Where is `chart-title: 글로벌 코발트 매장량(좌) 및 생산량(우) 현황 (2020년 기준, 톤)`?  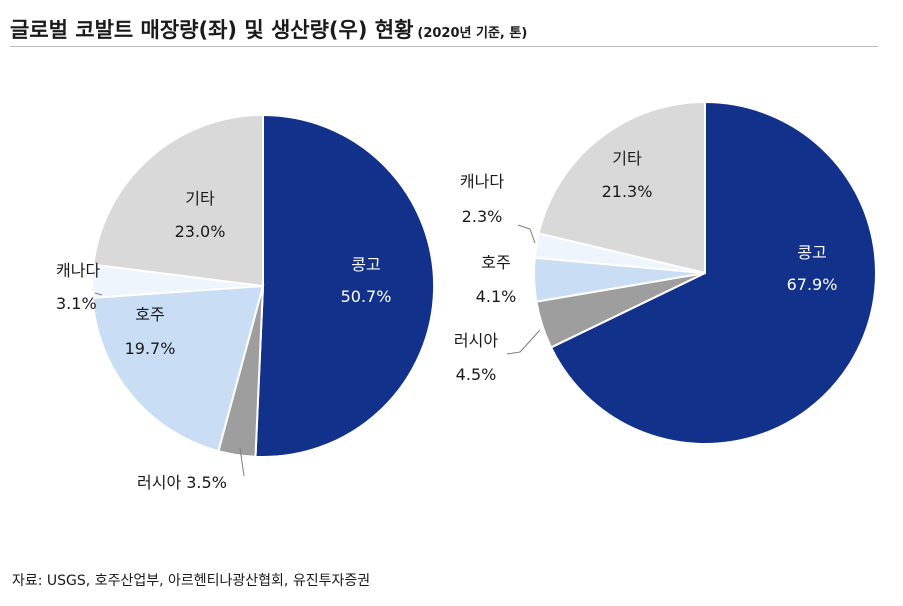
chart-title: 글로벌 코발트 매장량(좌) 및 생산량(우) 현황 (2020년 기준, 톤) is located at coordinates (268, 29).